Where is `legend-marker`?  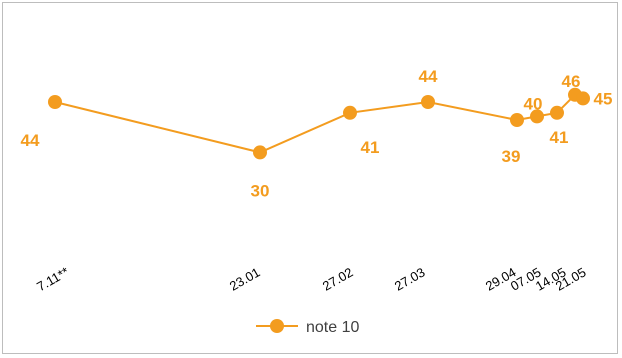
legend-marker is located at coordinates (277, 326).